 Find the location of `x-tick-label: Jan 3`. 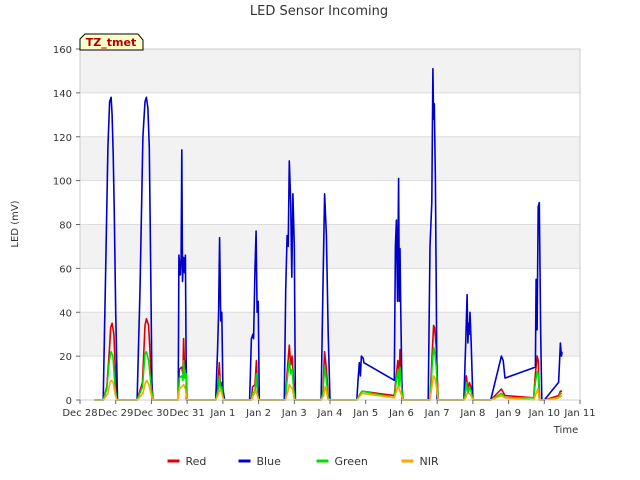

x-tick-label: Jan 3 is located at coordinates (294, 413).